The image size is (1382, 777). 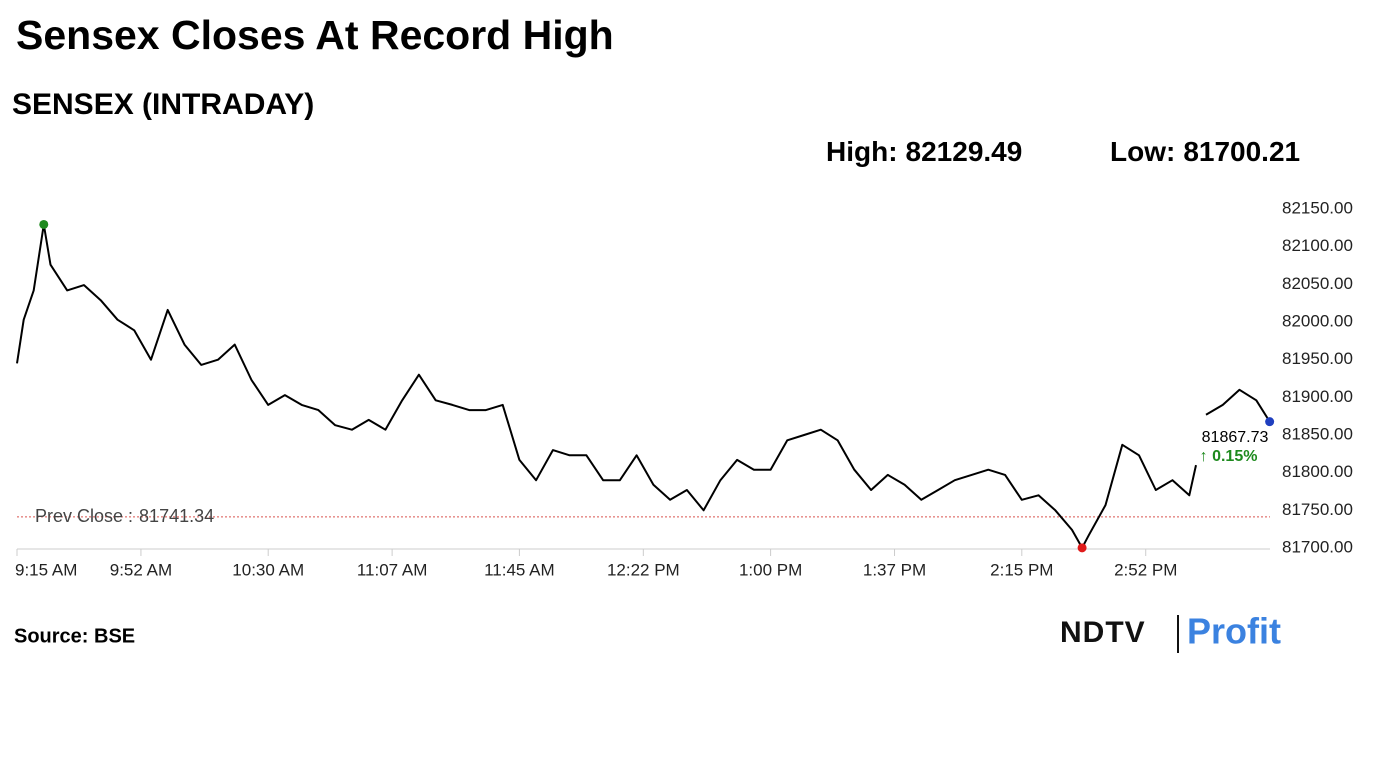 I want to click on y-tick-label: 81900.00, so click(x=1317, y=396).